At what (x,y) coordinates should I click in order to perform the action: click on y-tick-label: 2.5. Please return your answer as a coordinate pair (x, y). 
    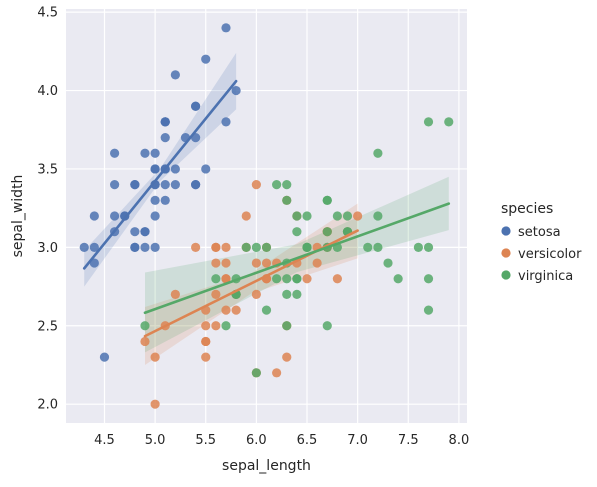
    Looking at the image, I should click on (47, 326).